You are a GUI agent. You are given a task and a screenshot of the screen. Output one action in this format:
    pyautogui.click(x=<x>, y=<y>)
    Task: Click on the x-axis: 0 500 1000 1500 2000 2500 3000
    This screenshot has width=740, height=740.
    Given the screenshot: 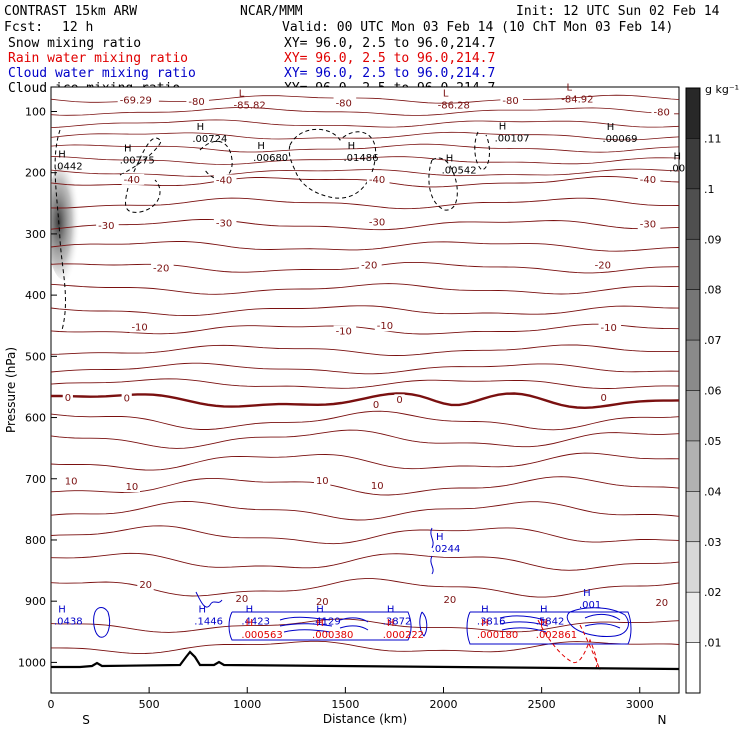 What is the action you would take?
    pyautogui.click(x=351, y=699)
    